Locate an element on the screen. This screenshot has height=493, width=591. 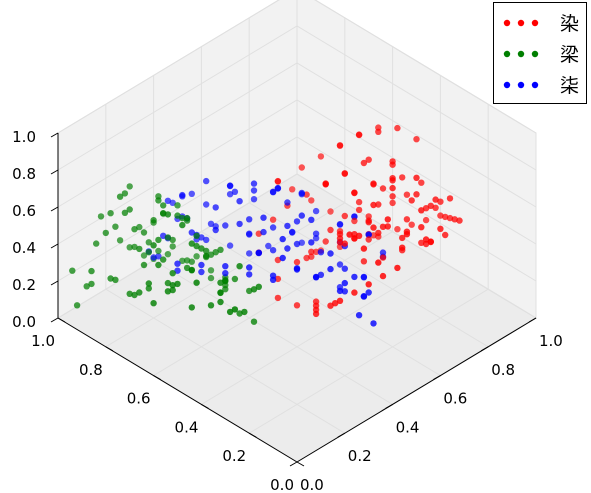
z-tick-label: 0.0 is located at coordinates (24, 322).